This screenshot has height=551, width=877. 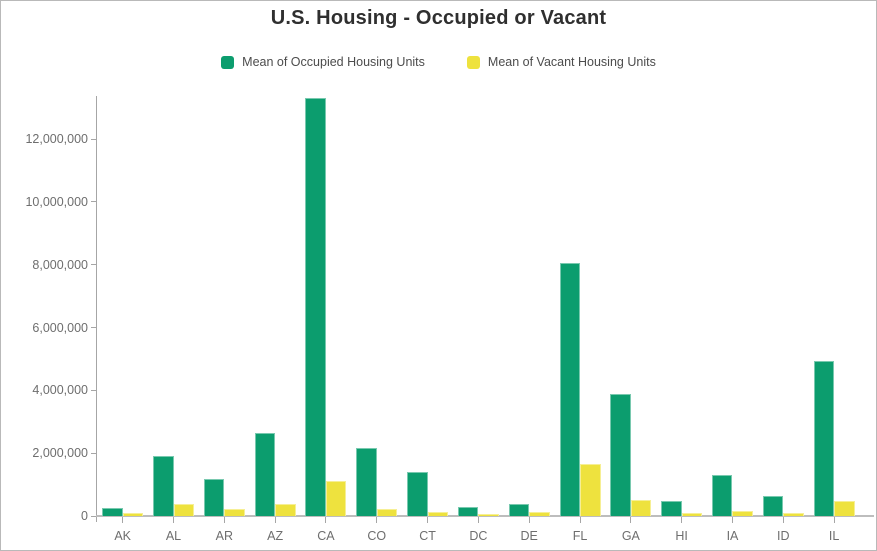 I want to click on bar-il-occupied, so click(x=824, y=438).